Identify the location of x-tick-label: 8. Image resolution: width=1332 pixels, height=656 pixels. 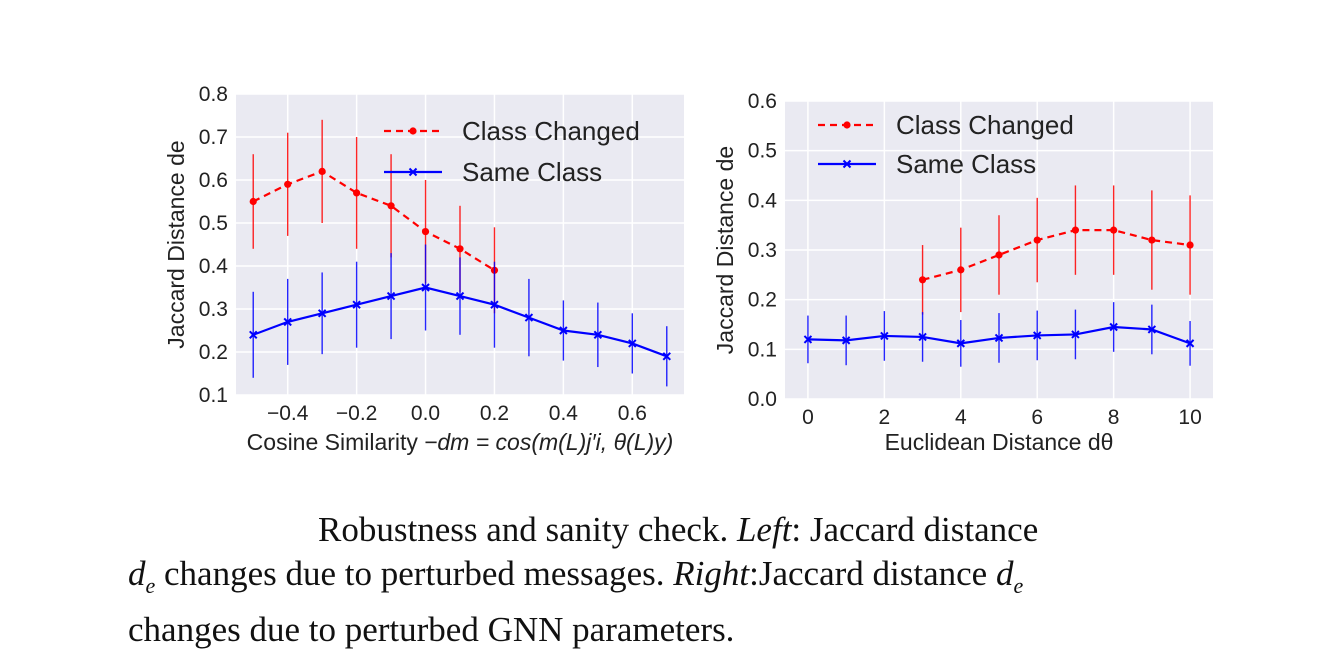
(1114, 417).